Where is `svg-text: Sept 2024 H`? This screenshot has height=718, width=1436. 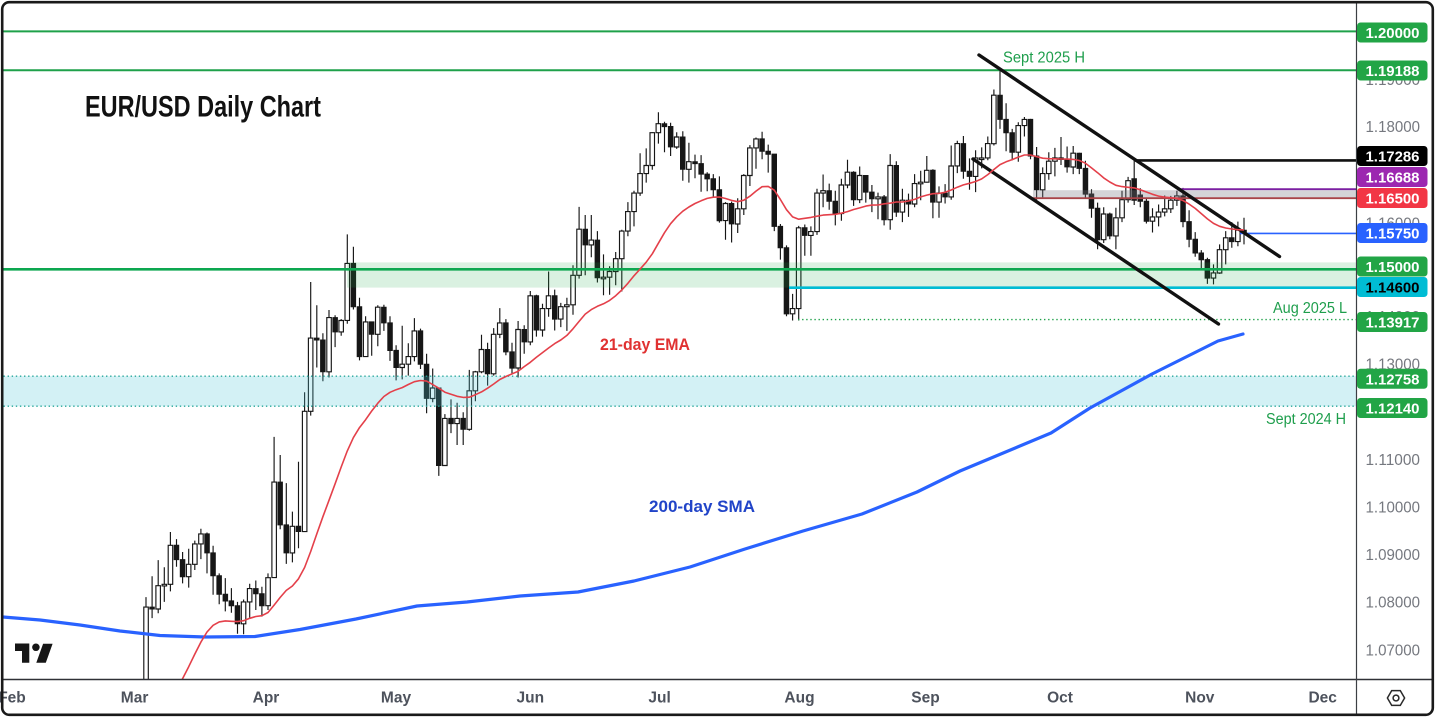 svg-text: Sept 2024 H is located at coordinates (1306, 419).